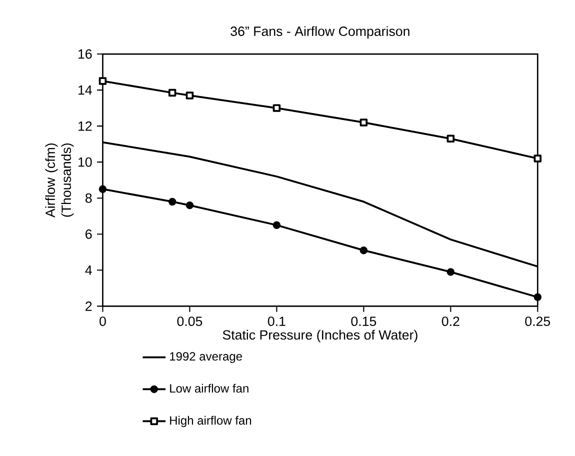 Image resolution: width=575 pixels, height=456 pixels. What do you see at coordinates (363, 321) in the screenshot?
I see `x-tick-label: 0.15` at bounding box center [363, 321].